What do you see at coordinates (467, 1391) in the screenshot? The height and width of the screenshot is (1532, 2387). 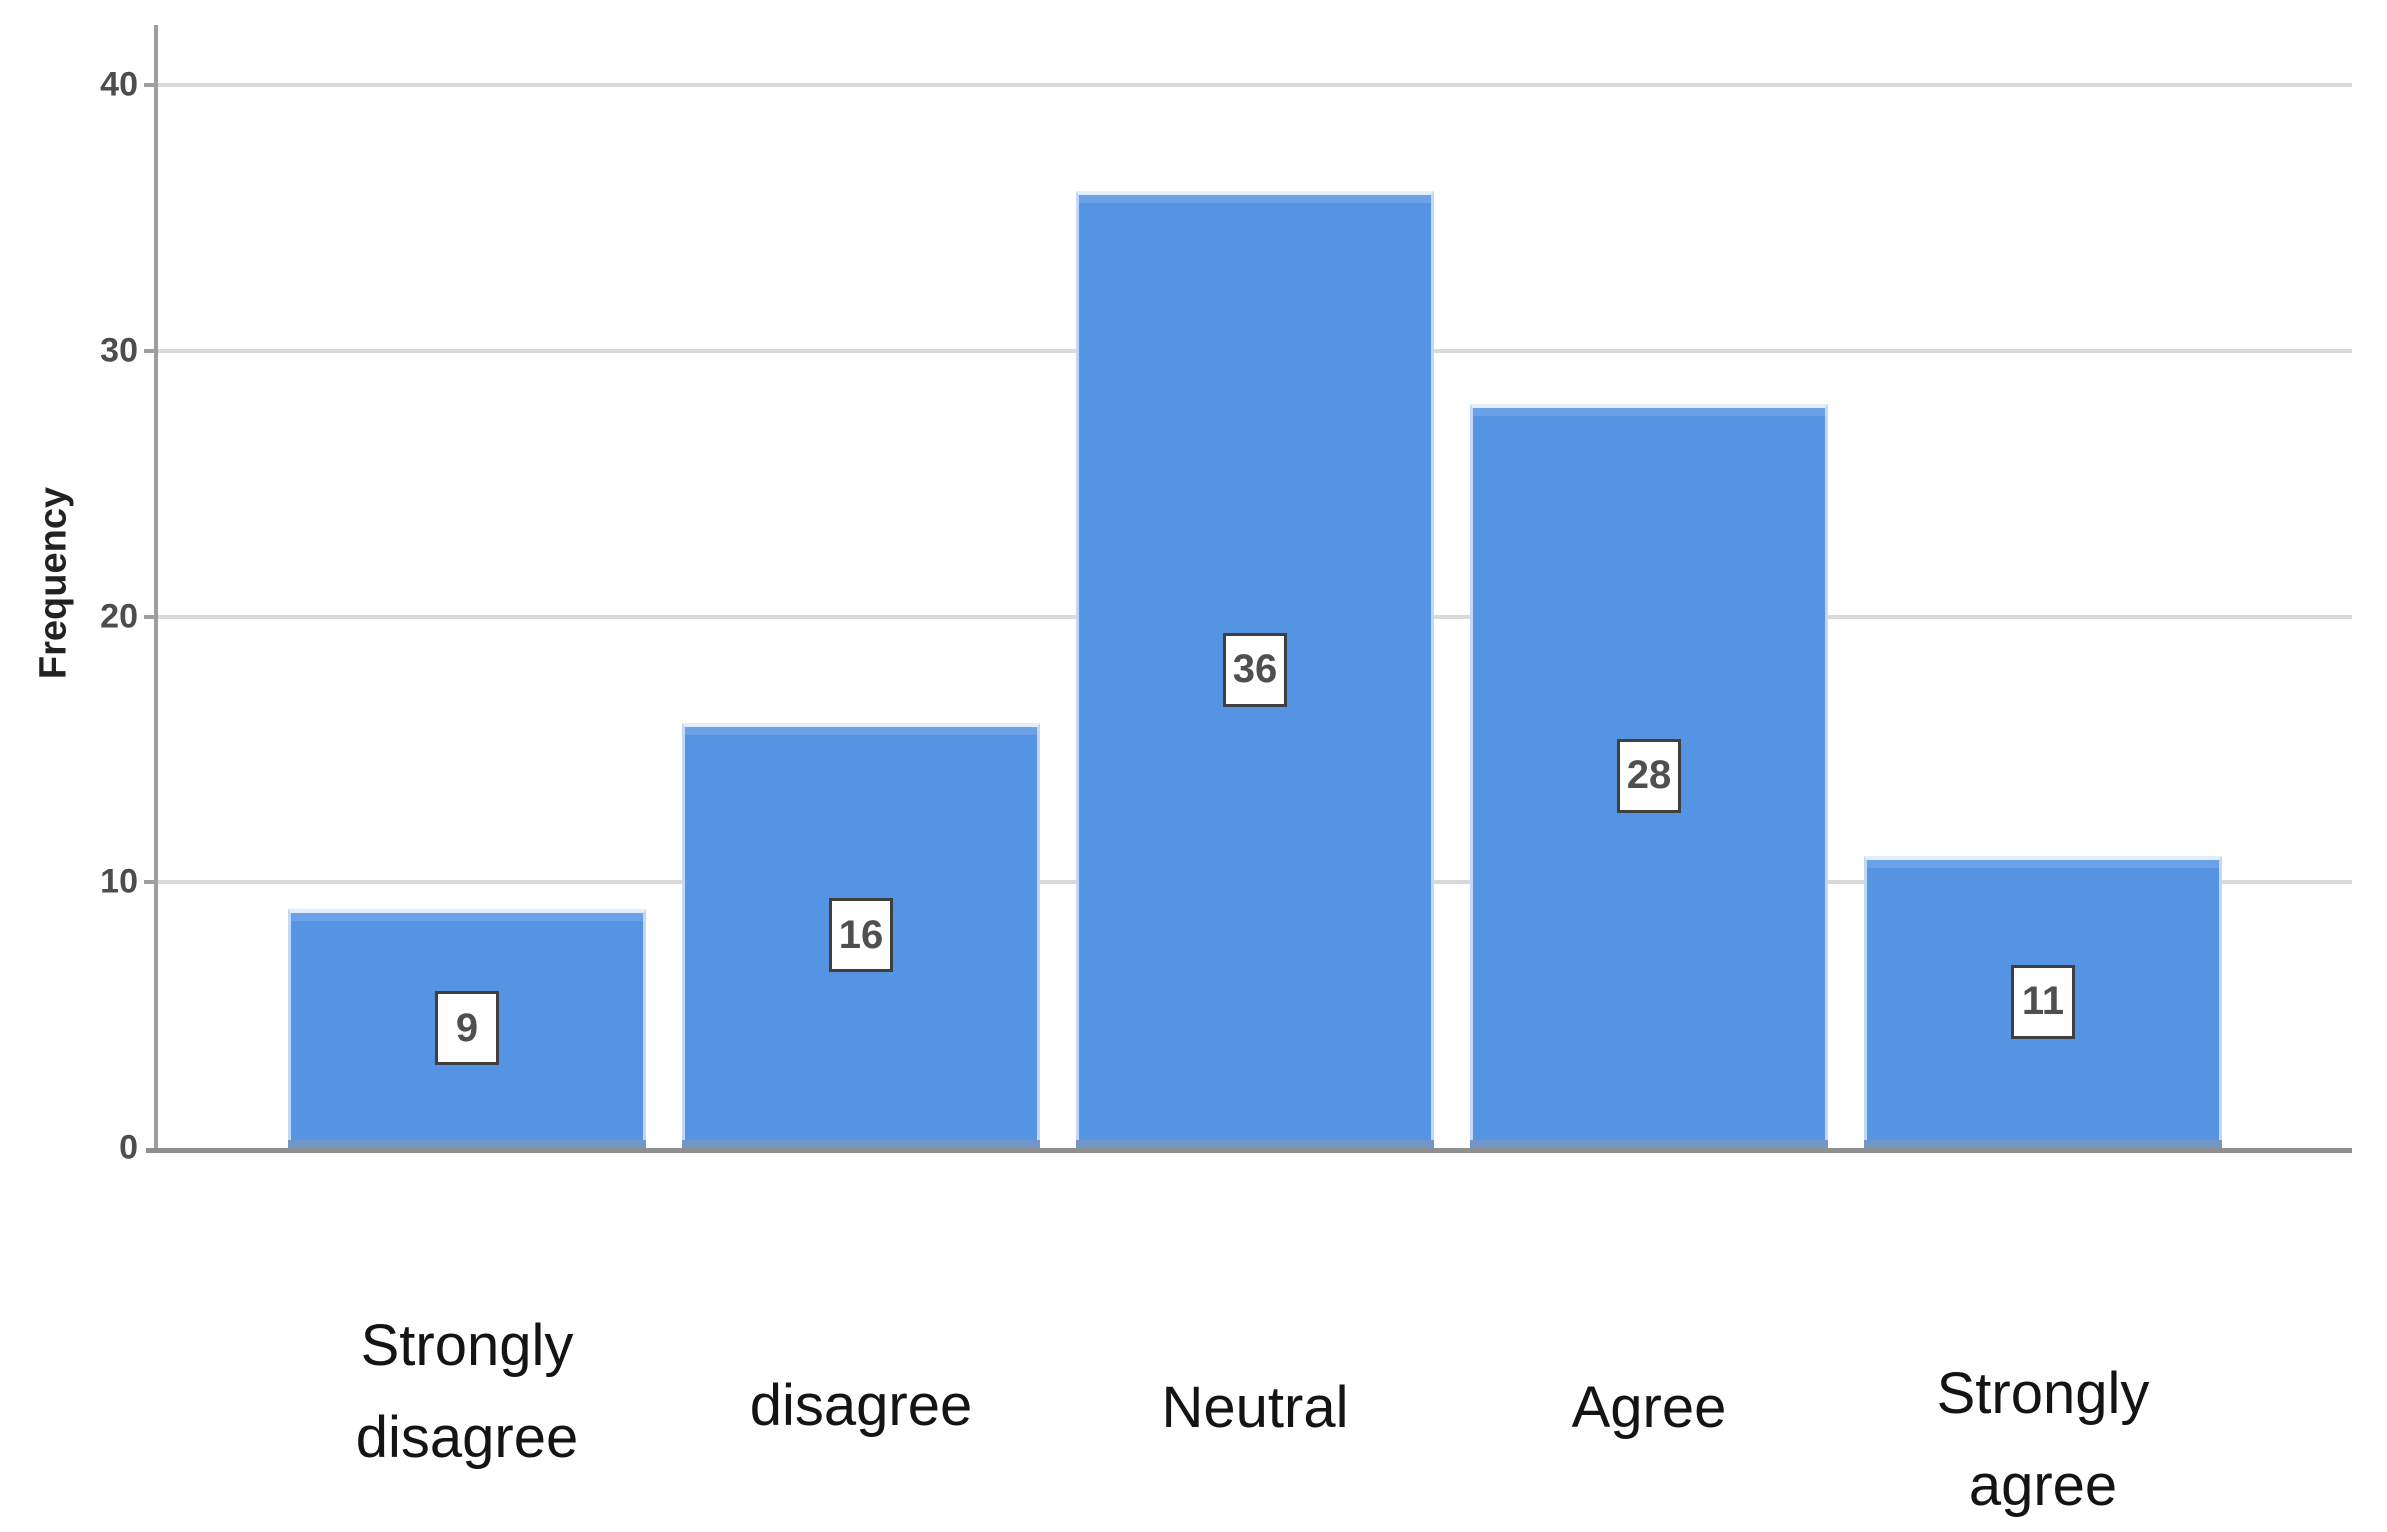 I see `x-axis-label: Strongly disagree` at bounding box center [467, 1391].